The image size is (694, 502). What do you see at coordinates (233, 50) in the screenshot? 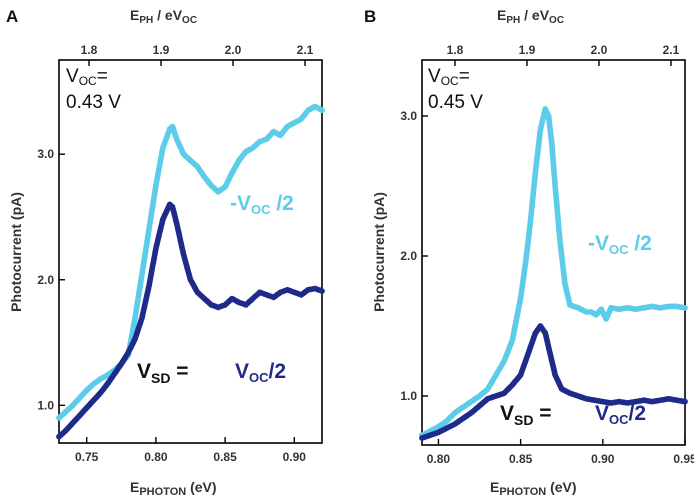
I see `panel-a-top-tick-label: 2.0` at bounding box center [233, 50].